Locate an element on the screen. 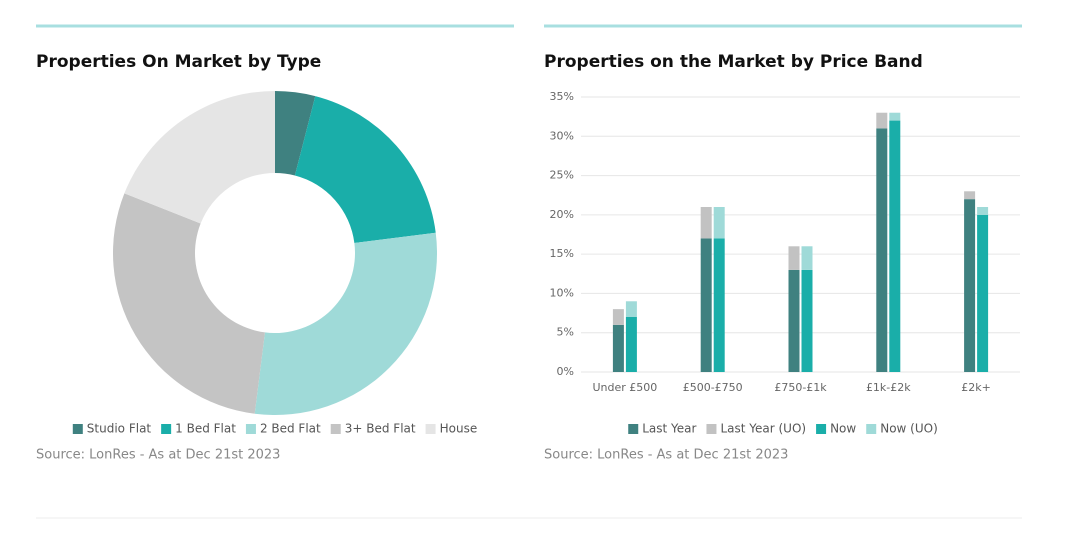 Image resolution: width=1080 pixels, height=540 pixels. legend-label: Last Year (UO) is located at coordinates (763, 429).